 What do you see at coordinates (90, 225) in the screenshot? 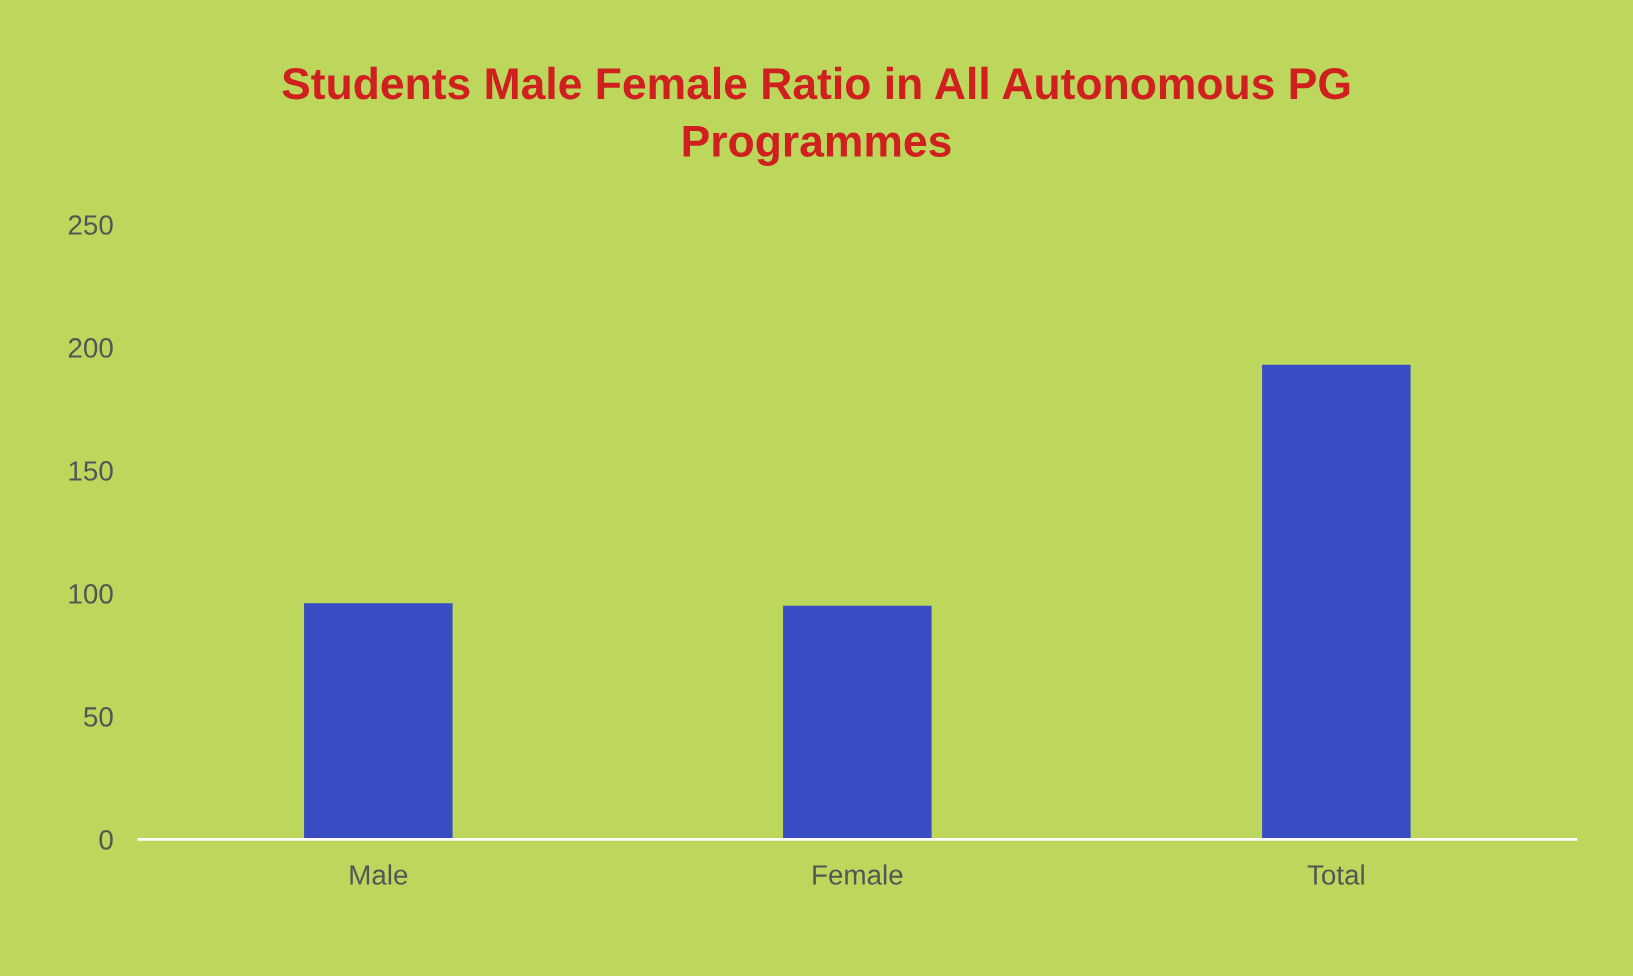
I see `y-tick-label: 250` at bounding box center [90, 225].